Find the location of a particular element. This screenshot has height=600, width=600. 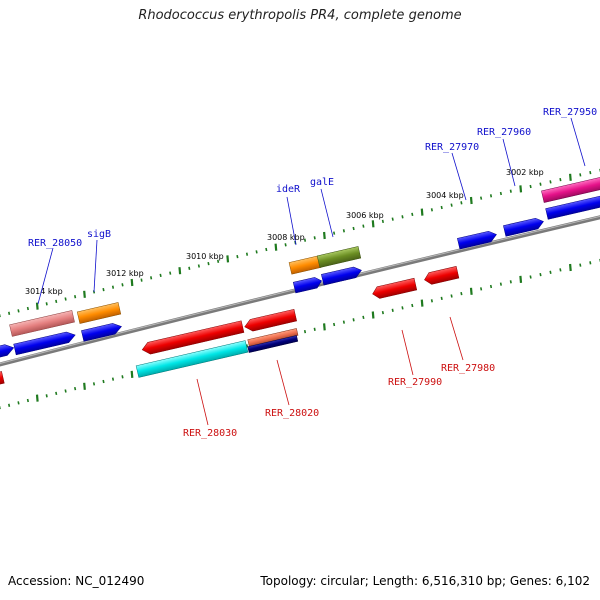

kbp-label: 3012 kbp is located at coordinates (125, 273).